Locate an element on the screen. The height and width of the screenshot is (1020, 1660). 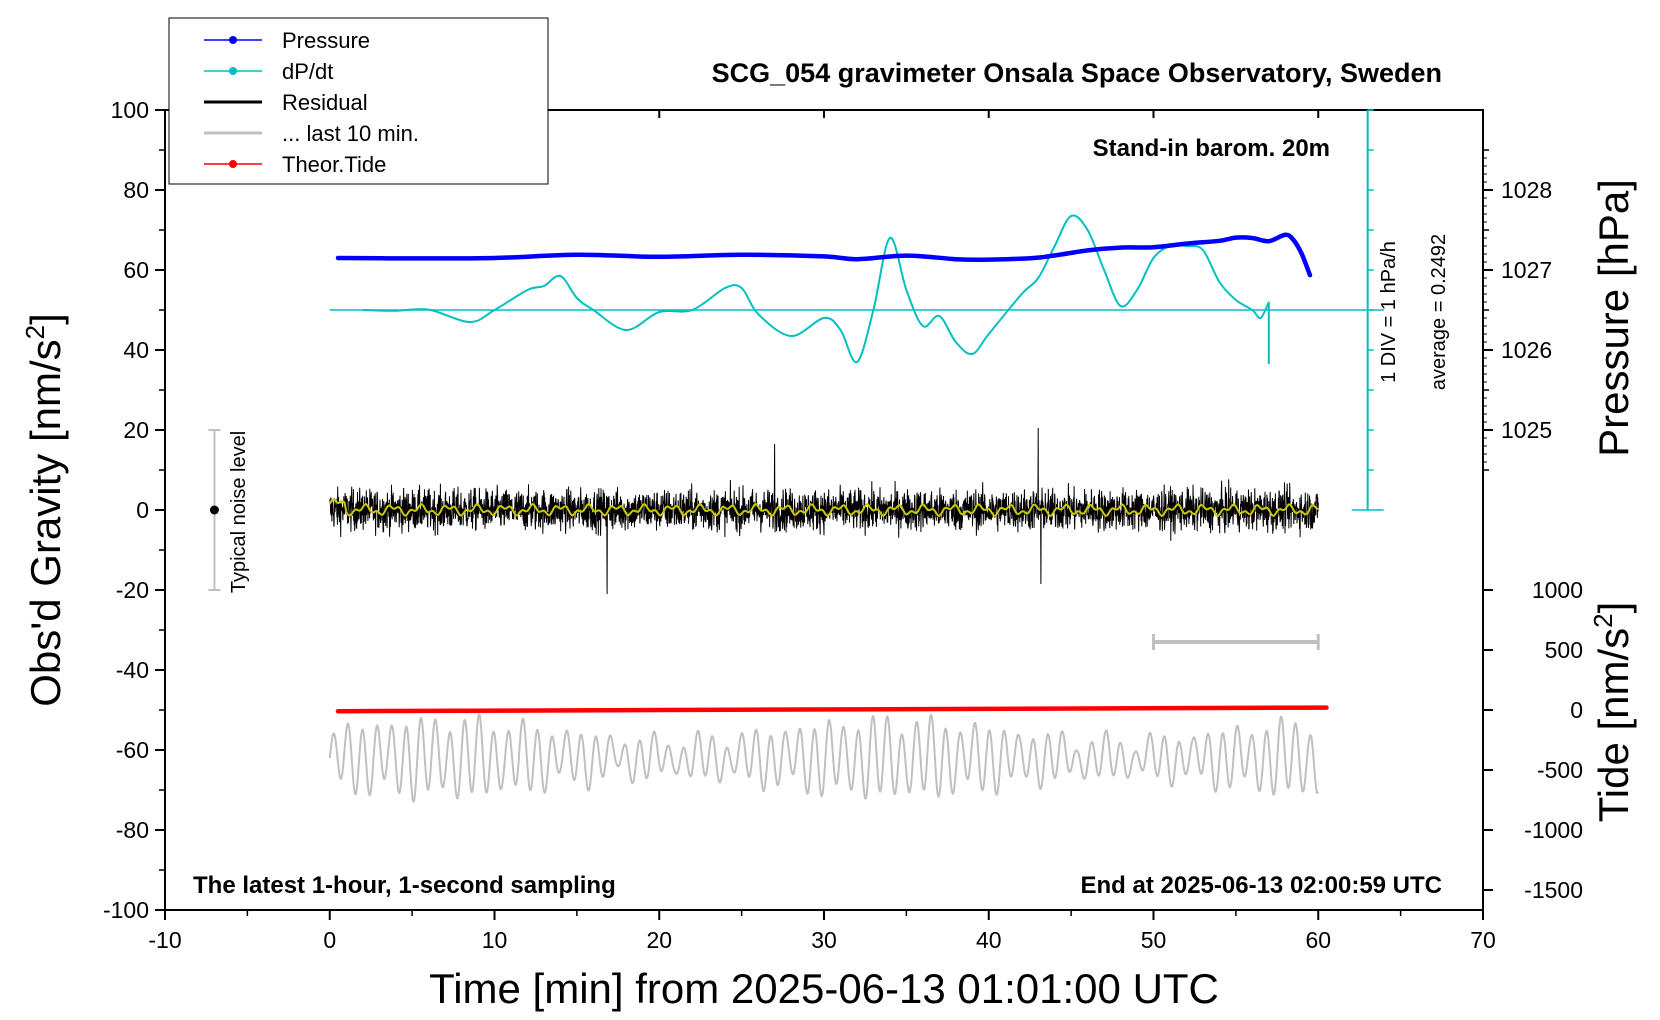
y-axis-title-left-sup: 2 is located at coordinates (35, 332).